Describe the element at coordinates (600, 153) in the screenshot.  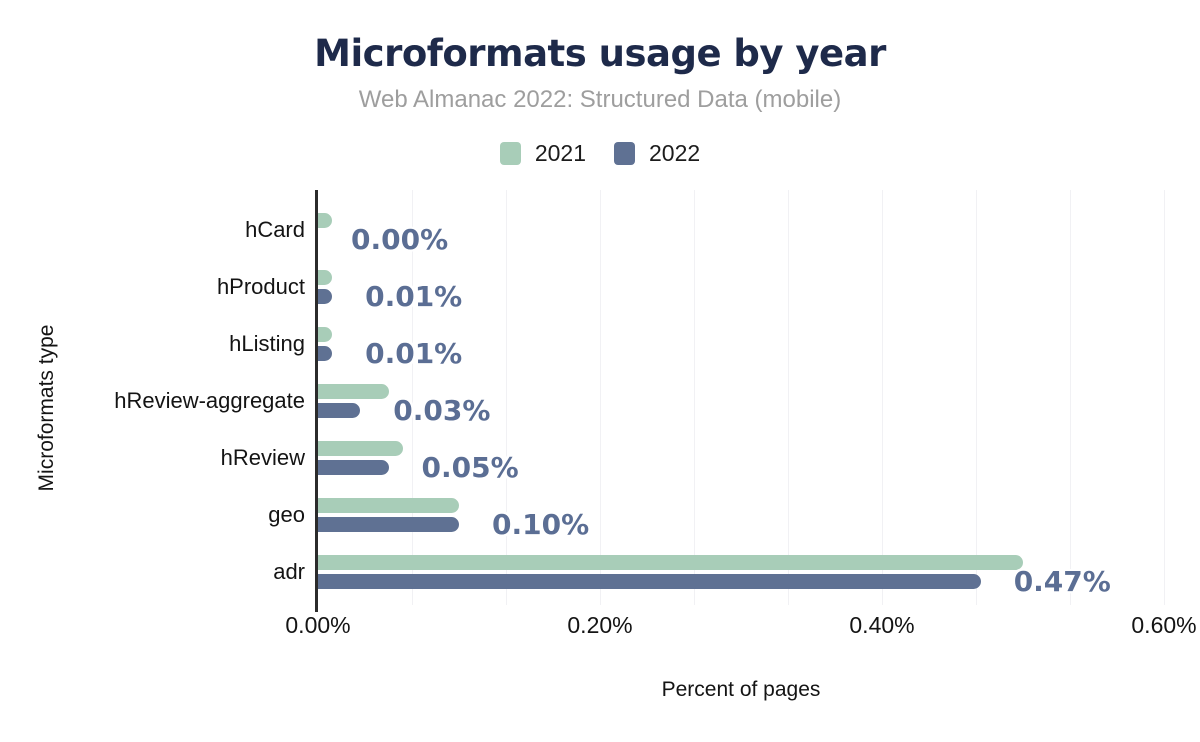
I see `legend: 2021 2022` at that location.